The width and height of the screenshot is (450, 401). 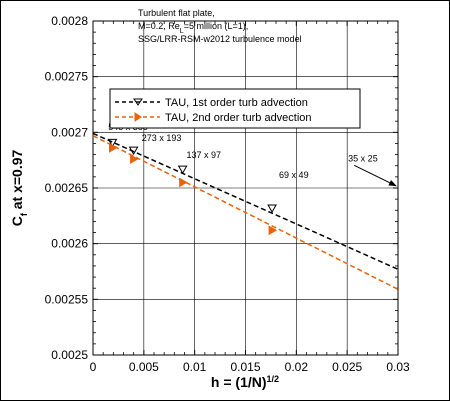 I want to click on y-tick-label: 0.0025, so click(x=69, y=355).